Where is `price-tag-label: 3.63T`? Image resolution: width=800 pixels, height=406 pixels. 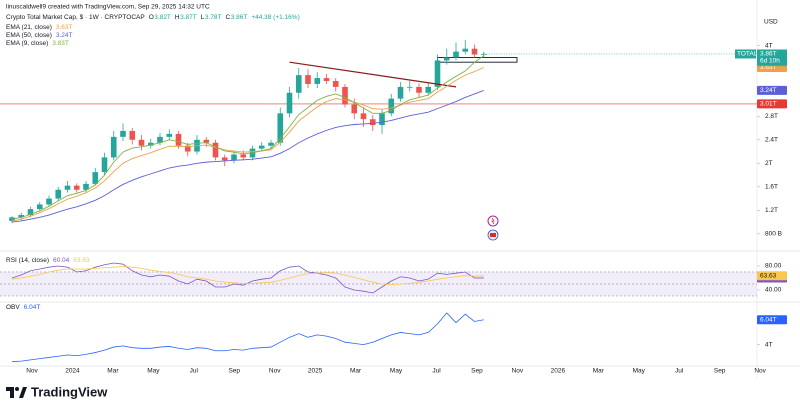 price-tag-label: 3.63T is located at coordinates (768, 67).